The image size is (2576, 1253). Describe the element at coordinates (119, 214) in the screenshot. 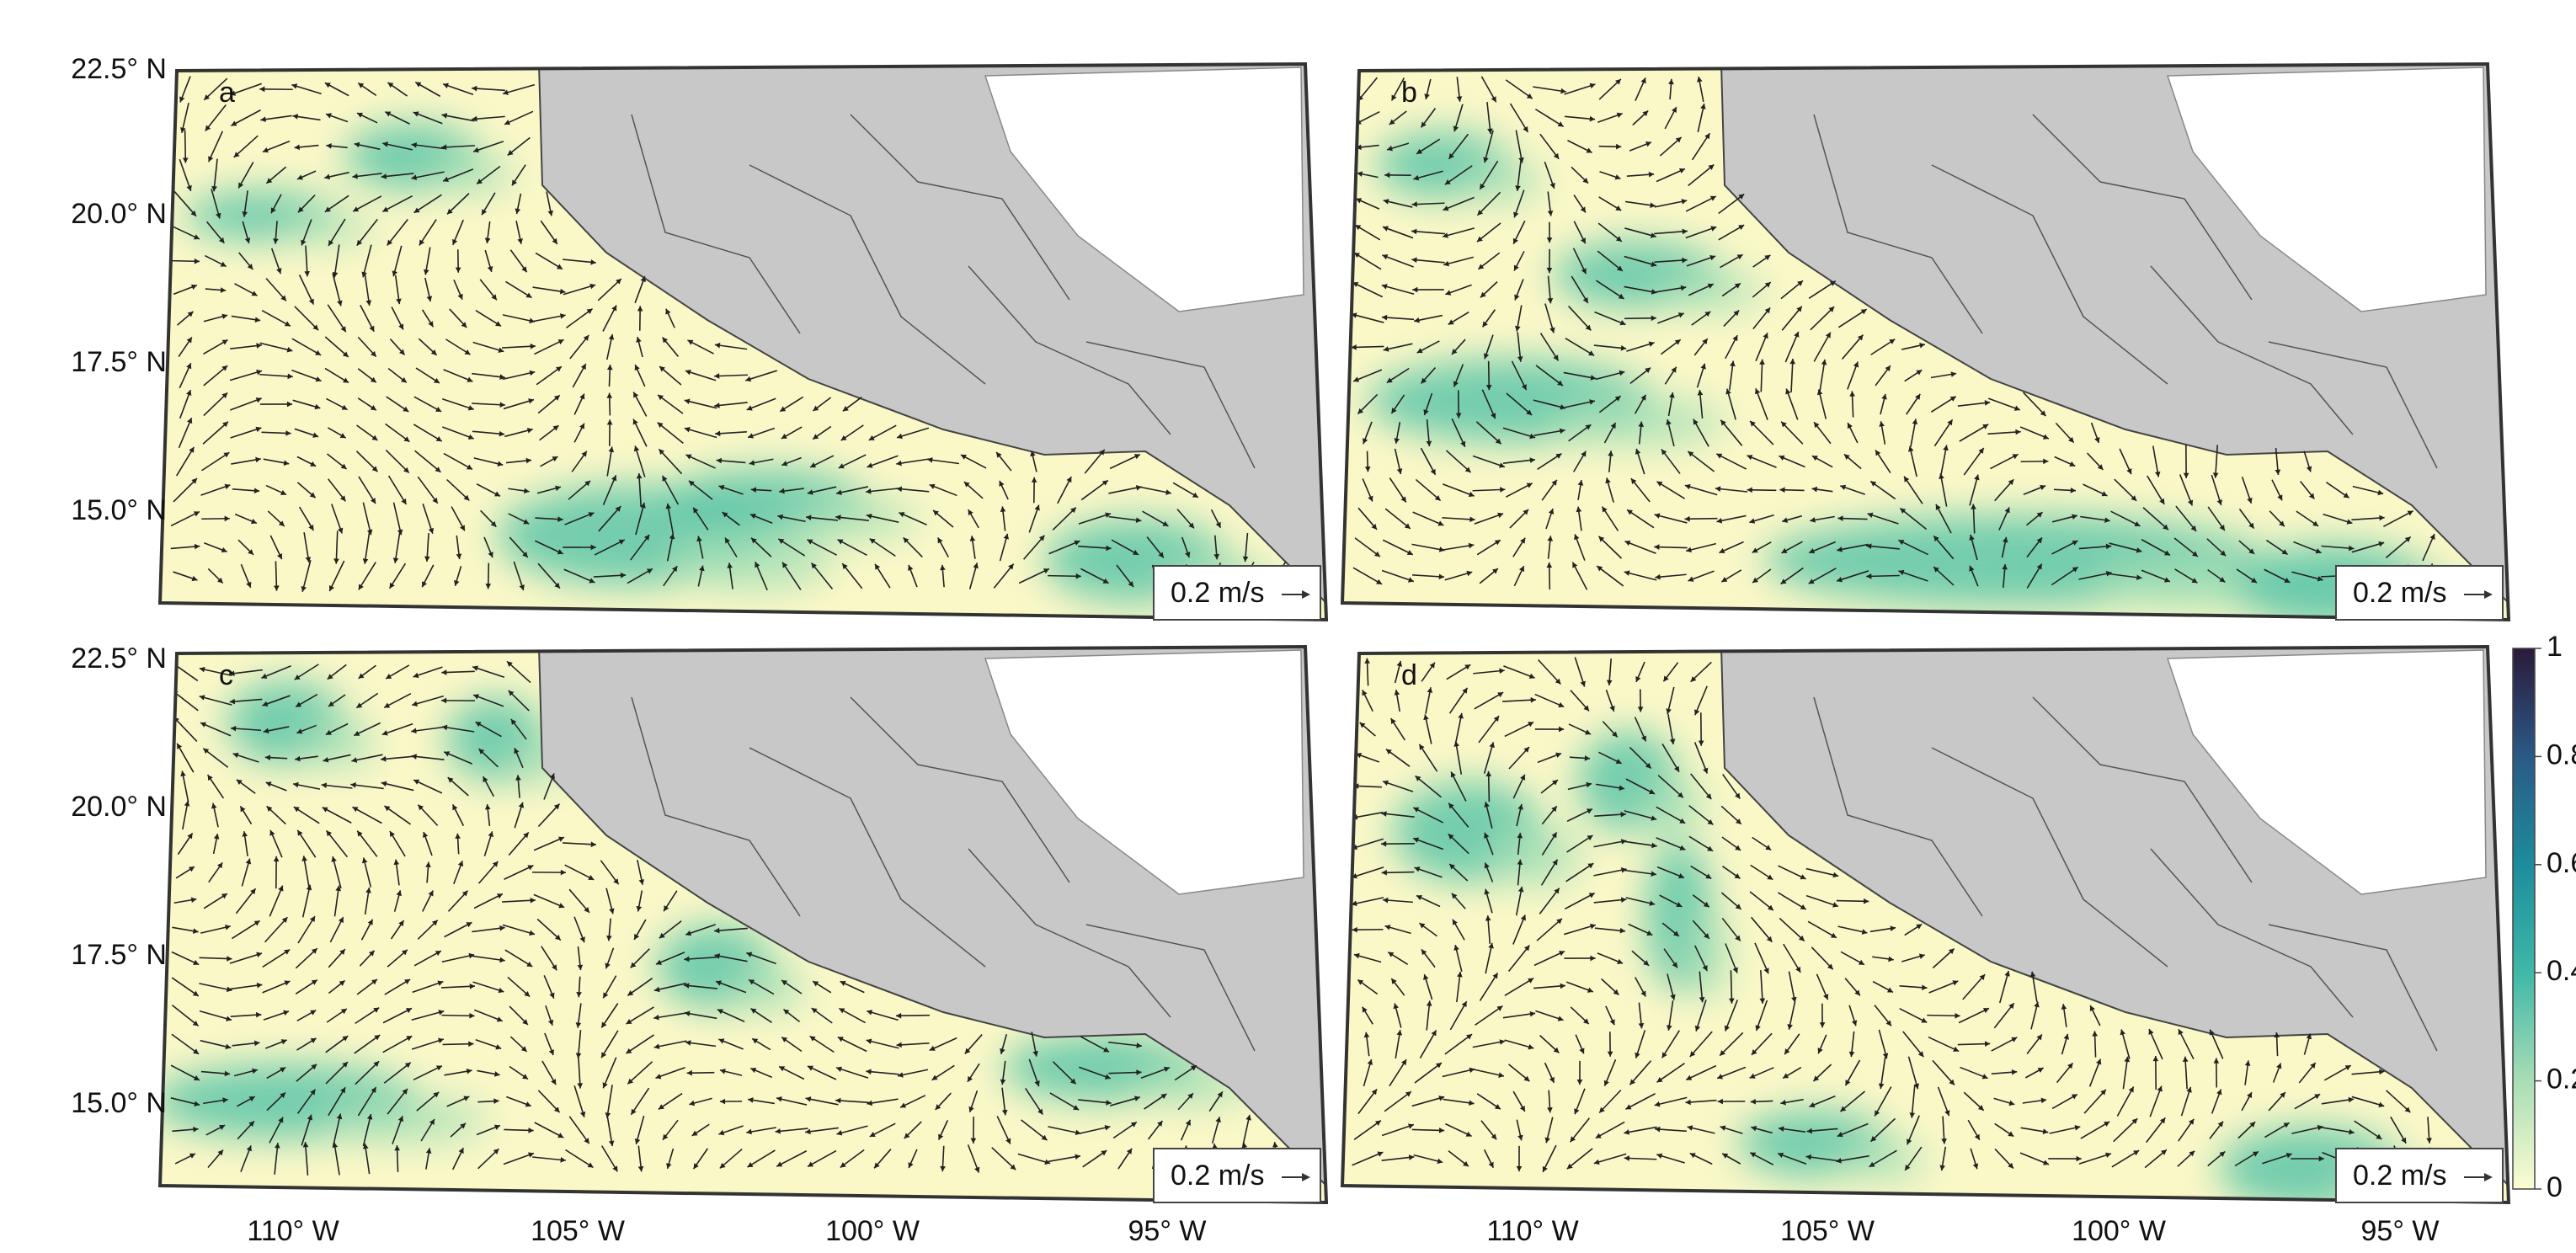

I see `lat-label: 20.0° N` at that location.